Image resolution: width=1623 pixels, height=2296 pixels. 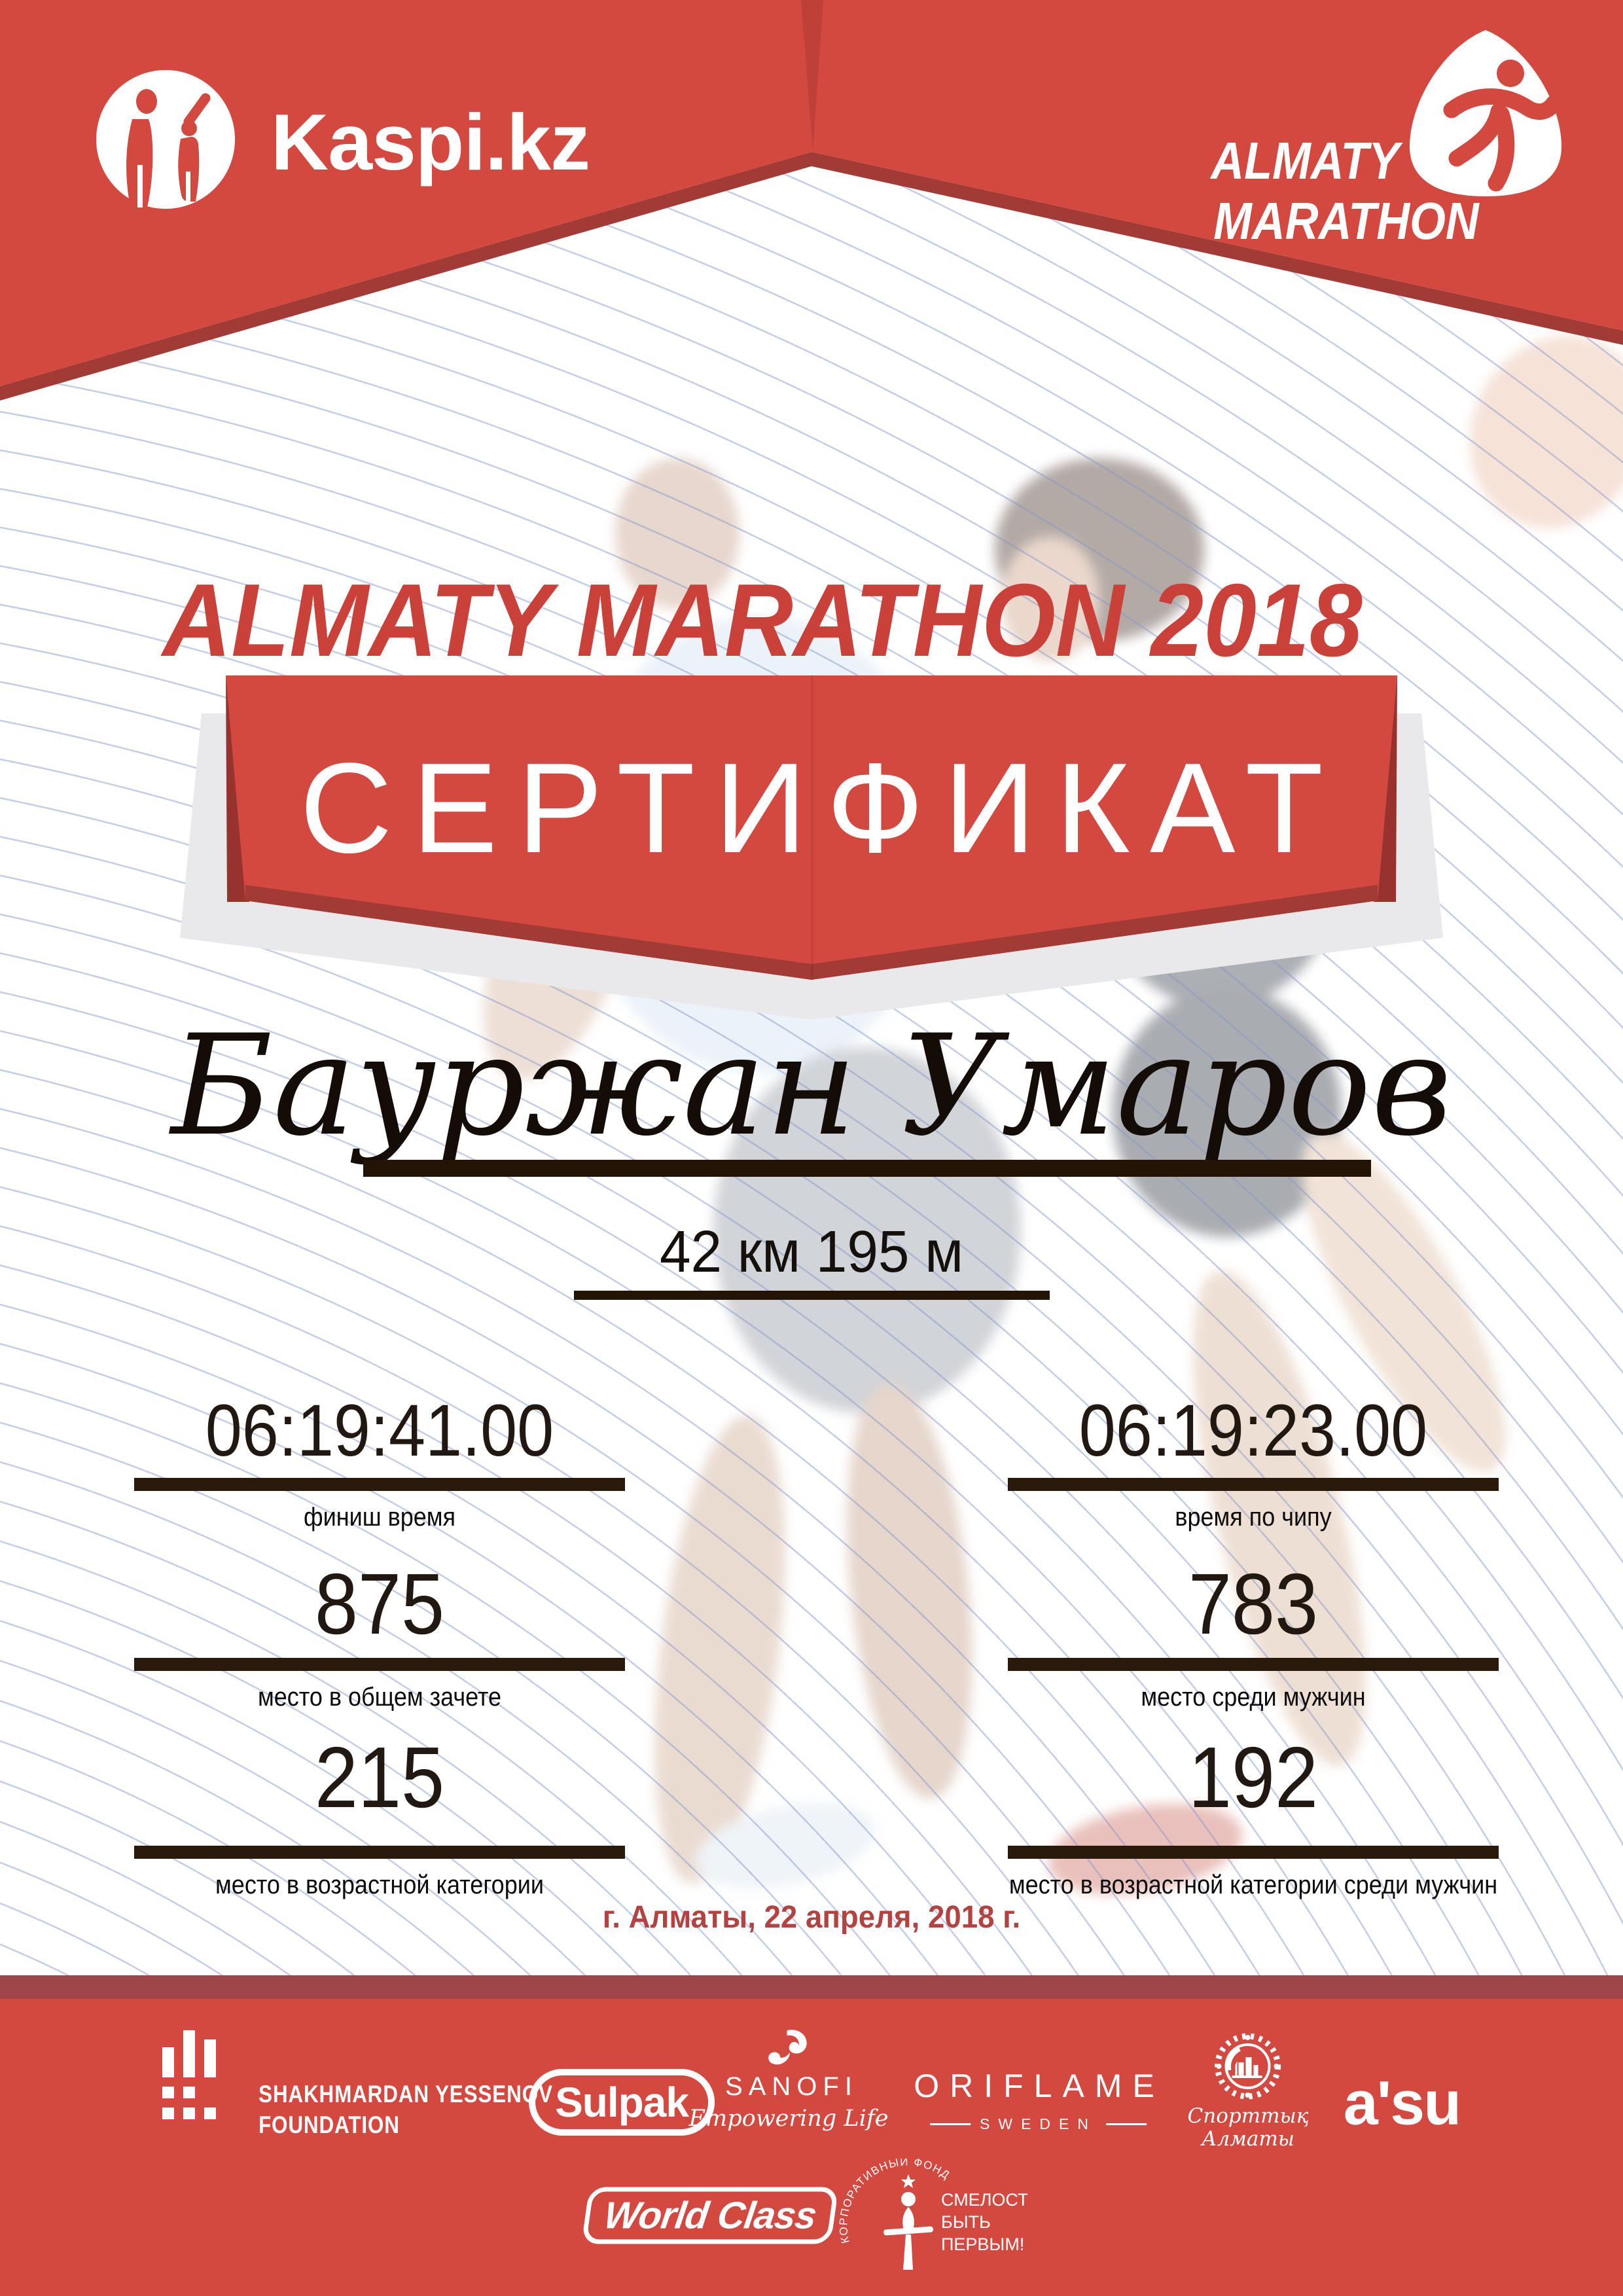 I want to click on name-underline, so click(x=867, y=1168).